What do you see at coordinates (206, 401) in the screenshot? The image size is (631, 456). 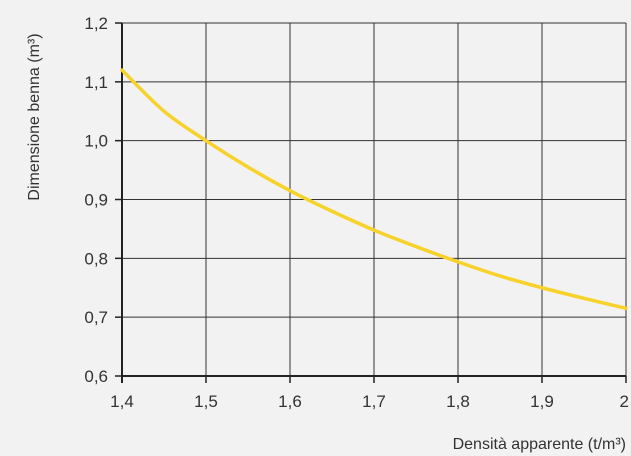 I see `x-tick-label: 1,5` at bounding box center [206, 401].